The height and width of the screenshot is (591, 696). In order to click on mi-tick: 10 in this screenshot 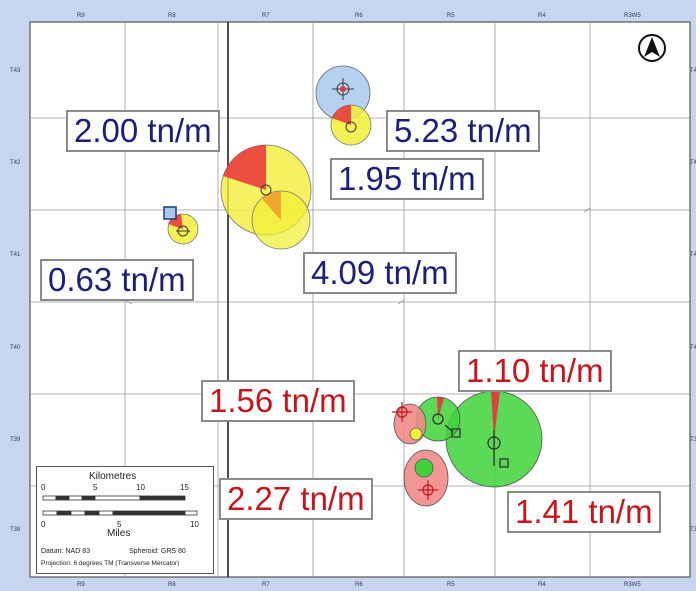, I will do `click(194, 524)`.